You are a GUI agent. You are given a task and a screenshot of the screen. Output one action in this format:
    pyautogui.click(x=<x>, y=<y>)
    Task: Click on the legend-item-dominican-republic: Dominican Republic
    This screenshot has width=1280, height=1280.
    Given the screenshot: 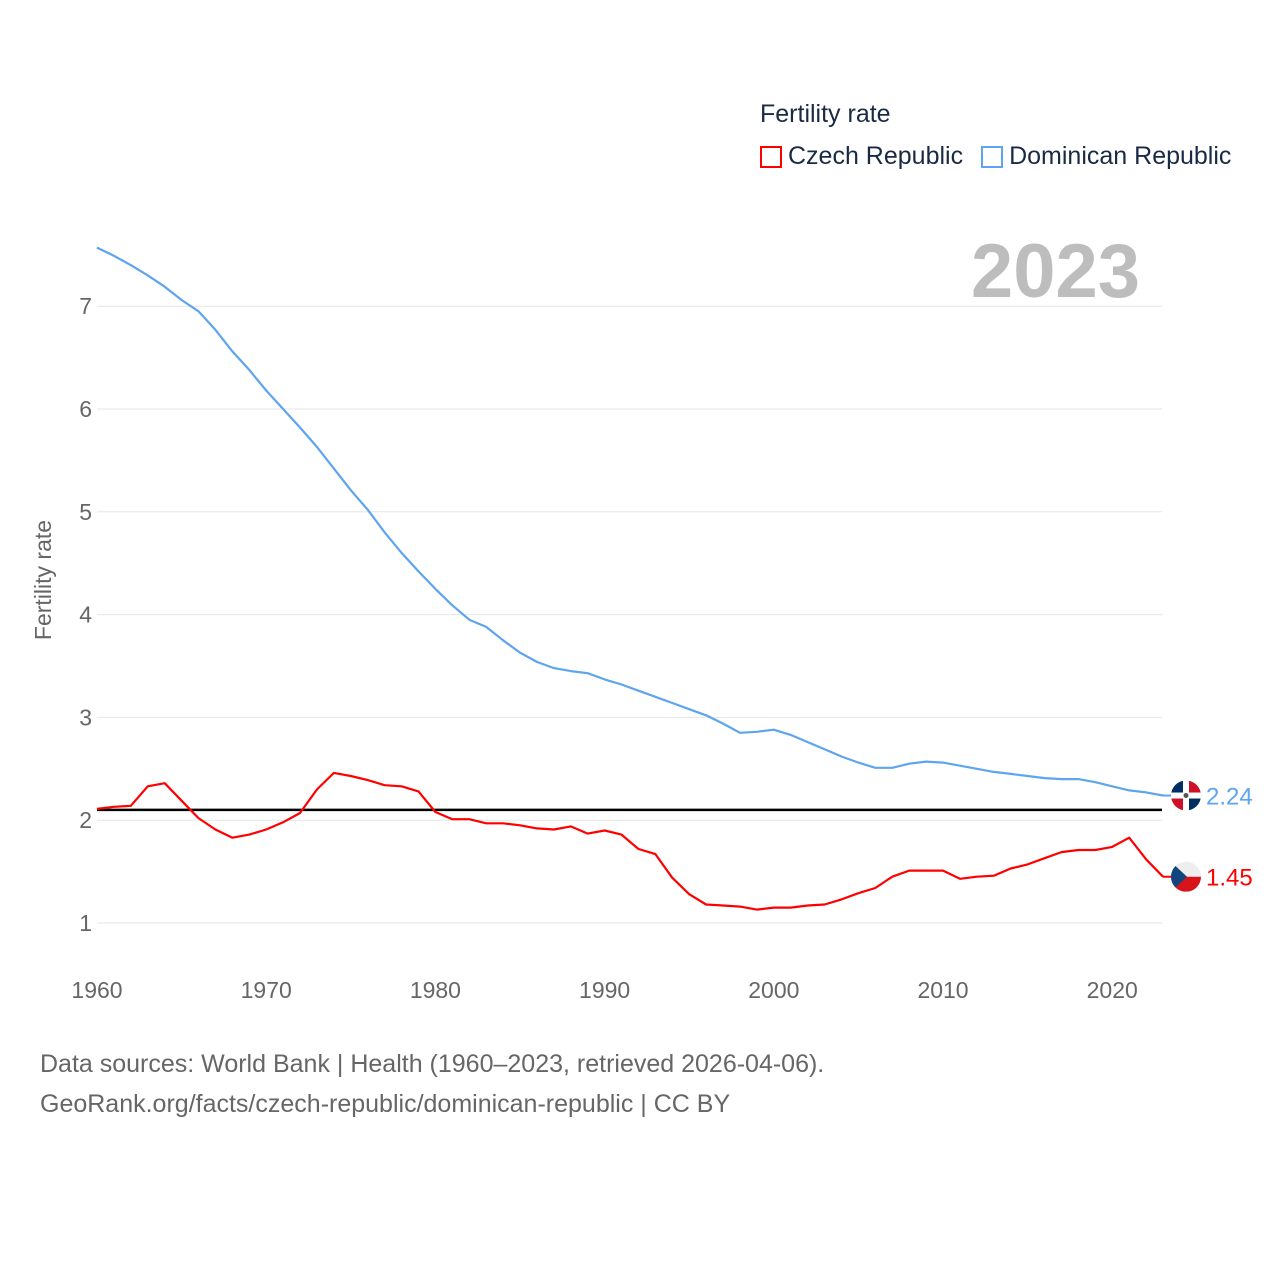 What is the action you would take?
    pyautogui.click(x=1106, y=156)
    